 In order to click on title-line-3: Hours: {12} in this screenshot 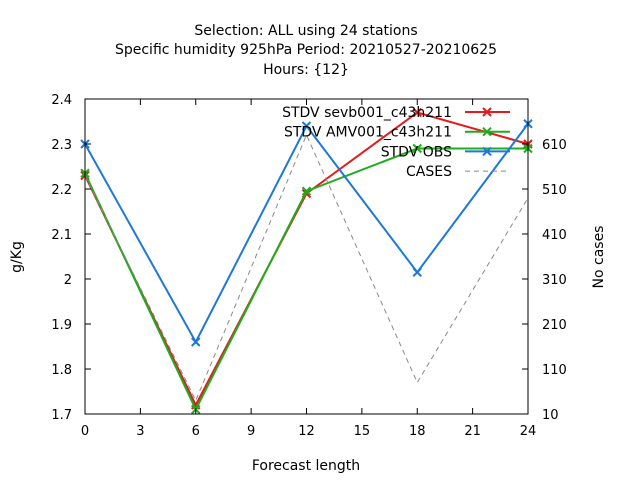, I will do `click(306, 70)`.